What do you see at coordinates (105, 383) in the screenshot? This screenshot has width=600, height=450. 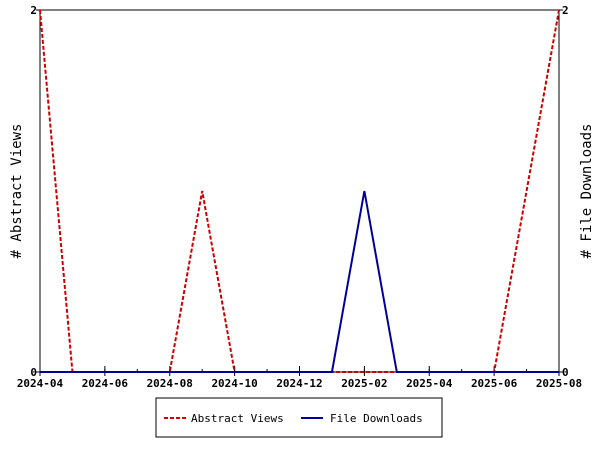 I see `x-tick-label: 2024-06` at bounding box center [105, 383].